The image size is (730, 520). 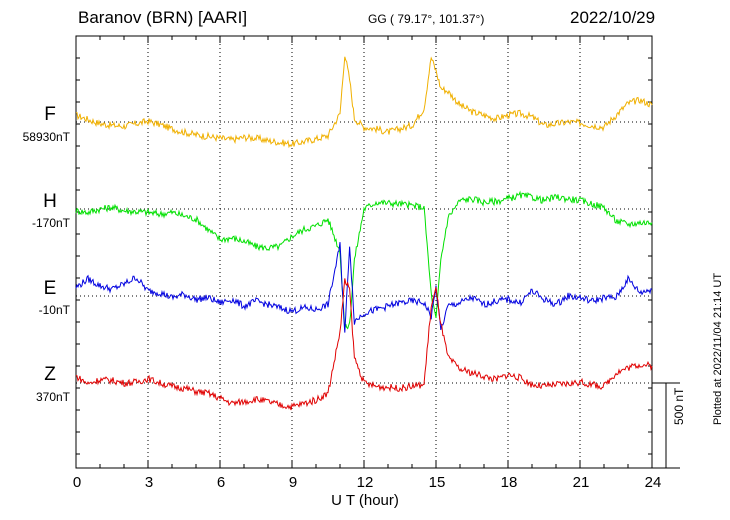 What do you see at coordinates (293, 482) in the screenshot?
I see `x-tick-9: 9` at bounding box center [293, 482].